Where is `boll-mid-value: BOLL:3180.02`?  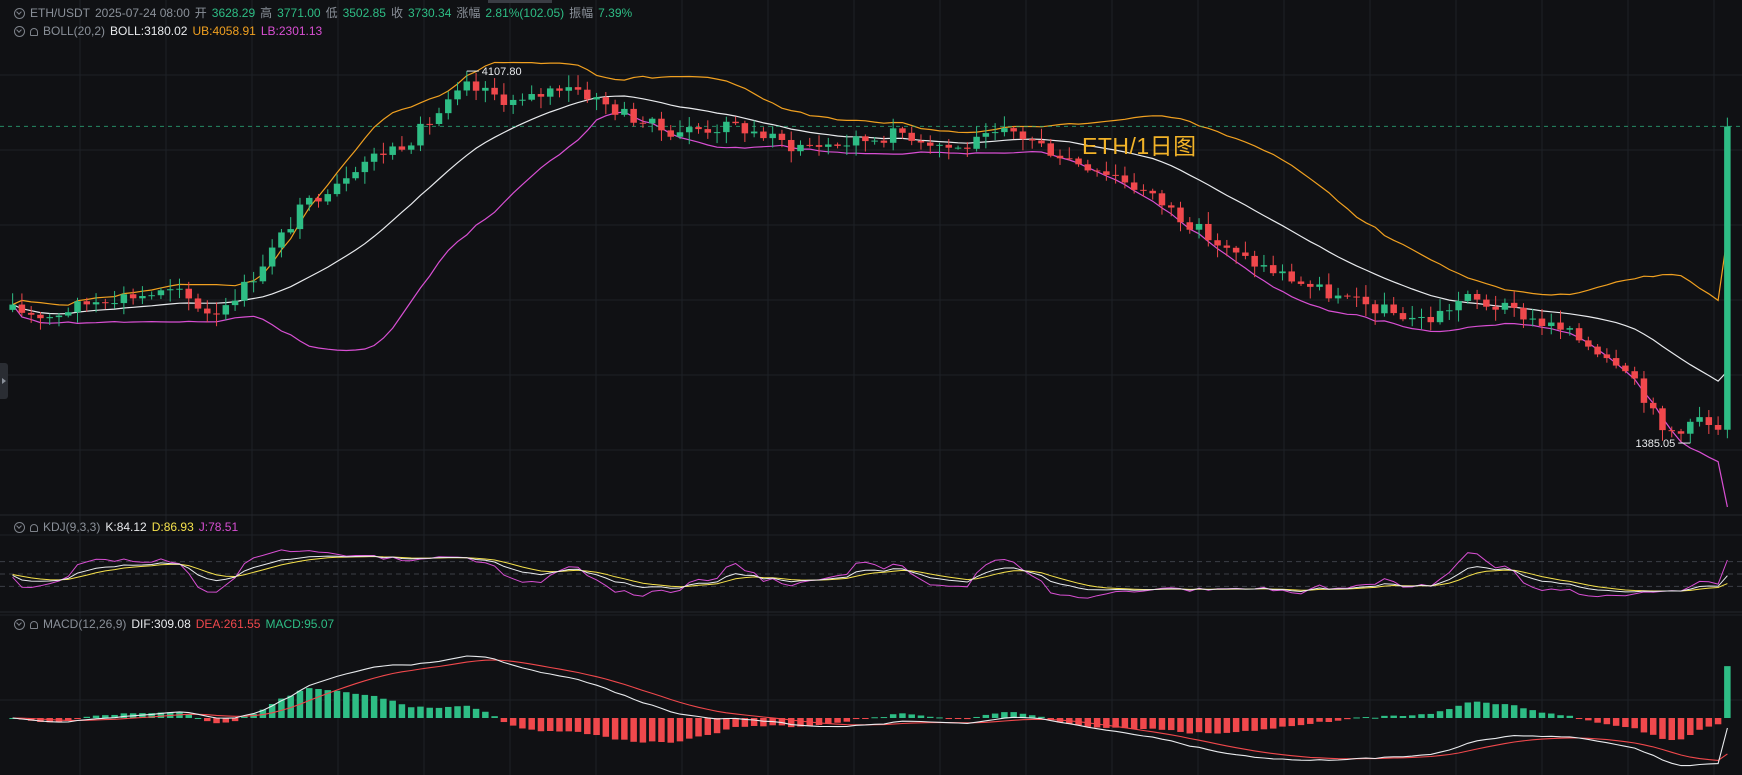 boll-mid-value: BOLL:3180.02 is located at coordinates (149, 31).